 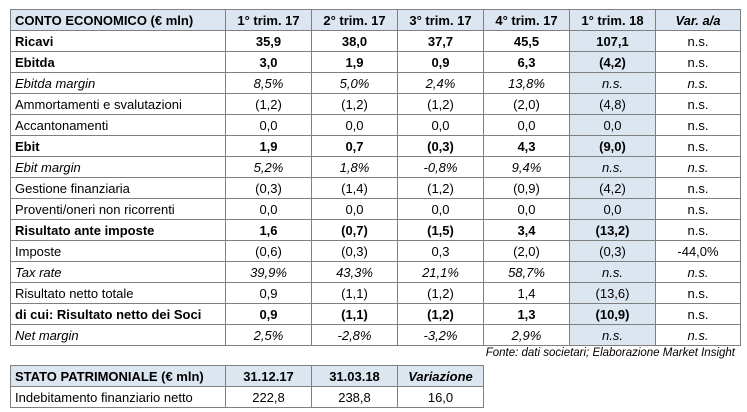 I want to click on cell: 43,3%, so click(x=354, y=272).